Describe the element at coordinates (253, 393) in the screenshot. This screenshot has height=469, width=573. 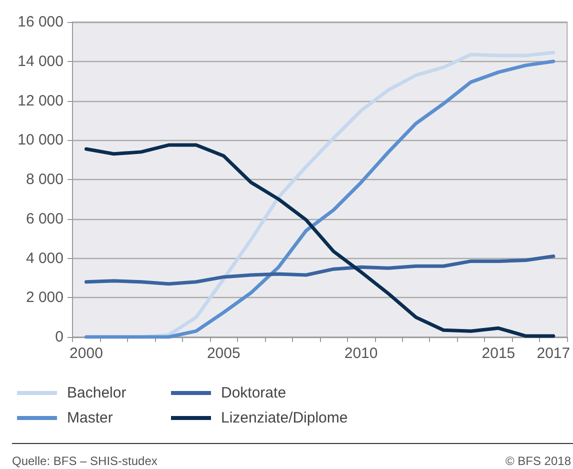
I see `legend-label: Doktorate` at that location.